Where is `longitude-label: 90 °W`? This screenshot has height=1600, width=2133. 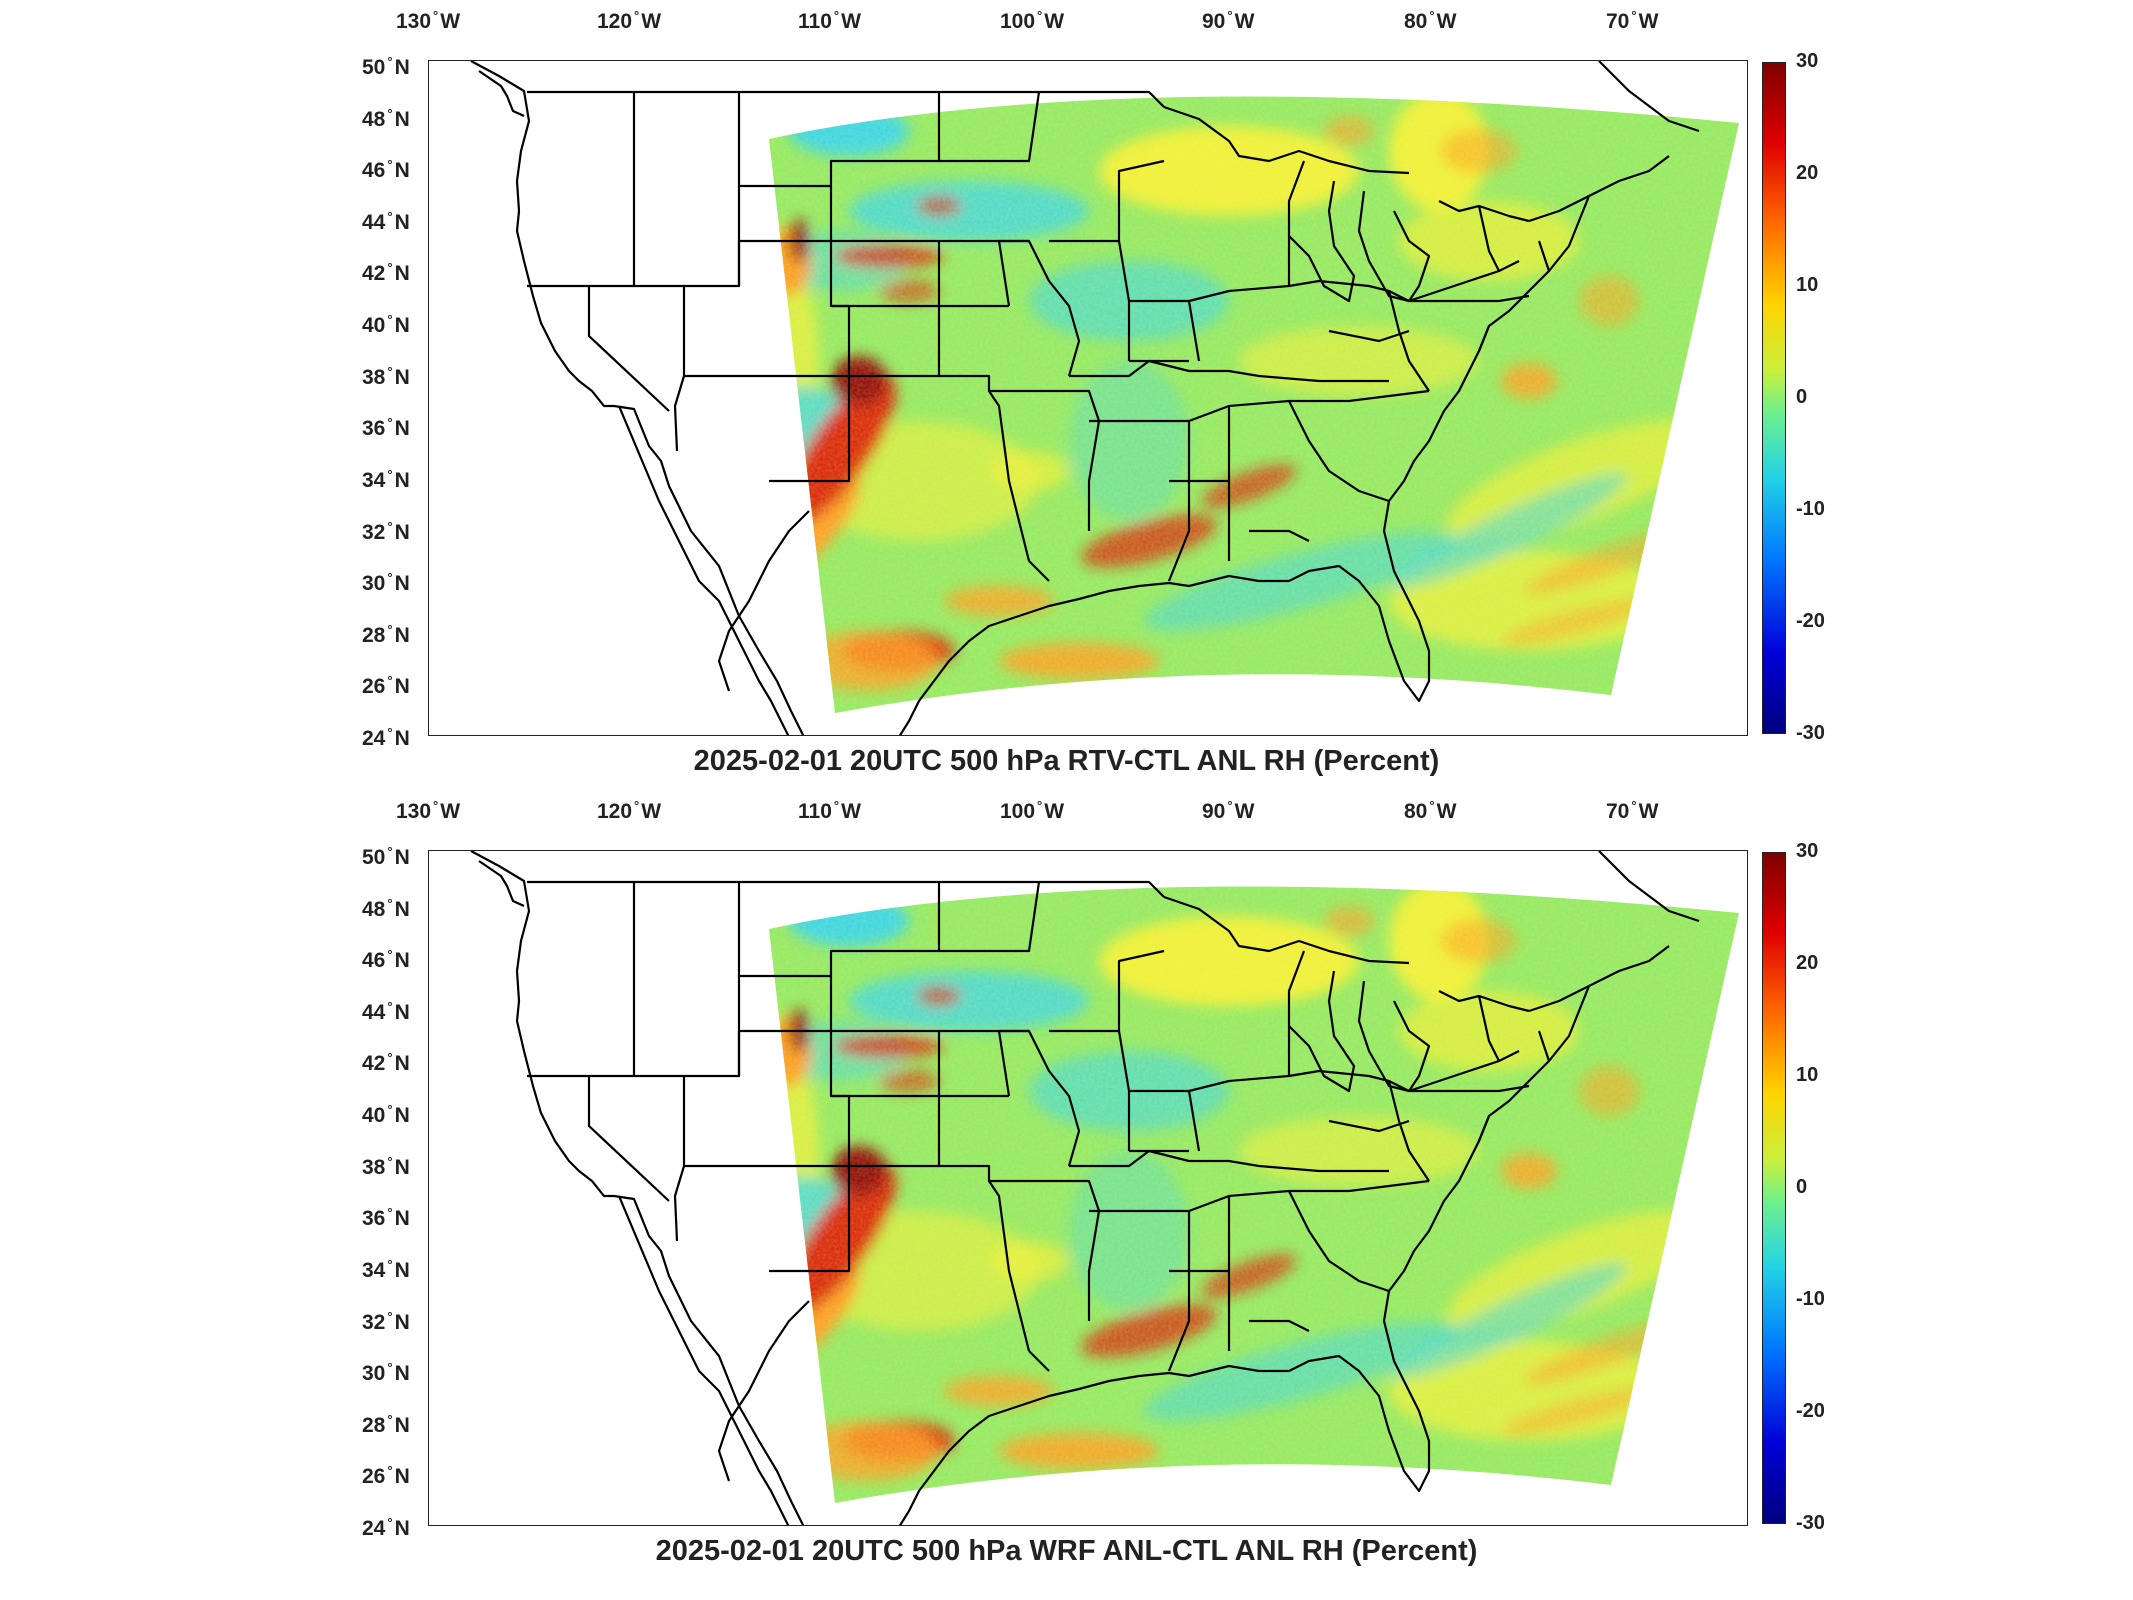
longitude-label: 90 °W is located at coordinates (1228, 811).